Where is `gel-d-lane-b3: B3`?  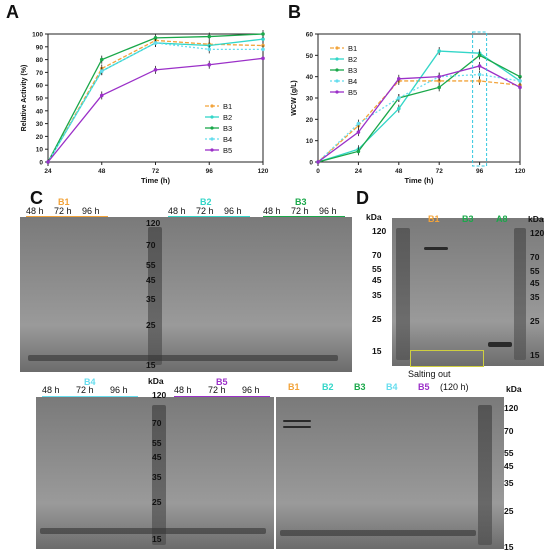
gel-d-lane-b3: B3 is located at coordinates (468, 219).